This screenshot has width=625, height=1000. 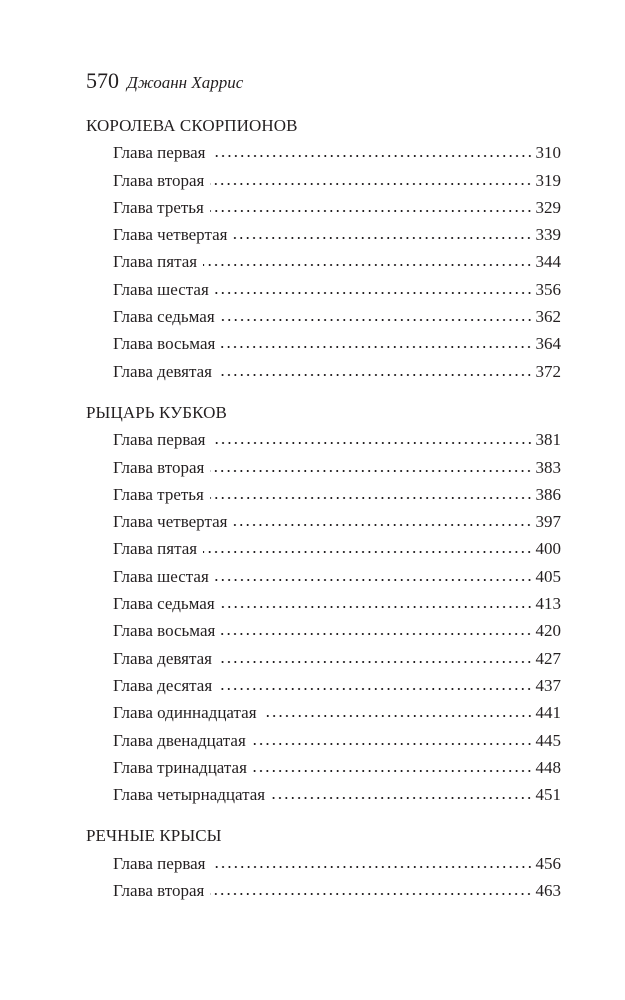 What do you see at coordinates (548, 767) in the screenshot?
I see `chapter-page-number: 448` at bounding box center [548, 767].